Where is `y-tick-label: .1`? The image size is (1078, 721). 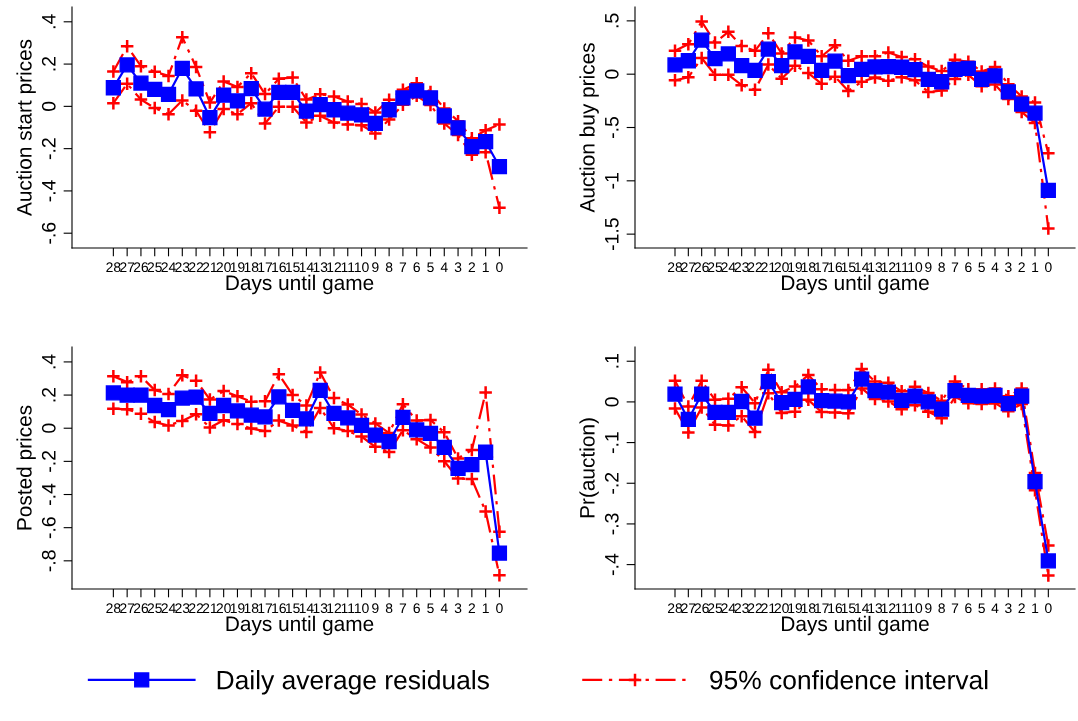 y-tick-label: .1 is located at coordinates (612, 361).